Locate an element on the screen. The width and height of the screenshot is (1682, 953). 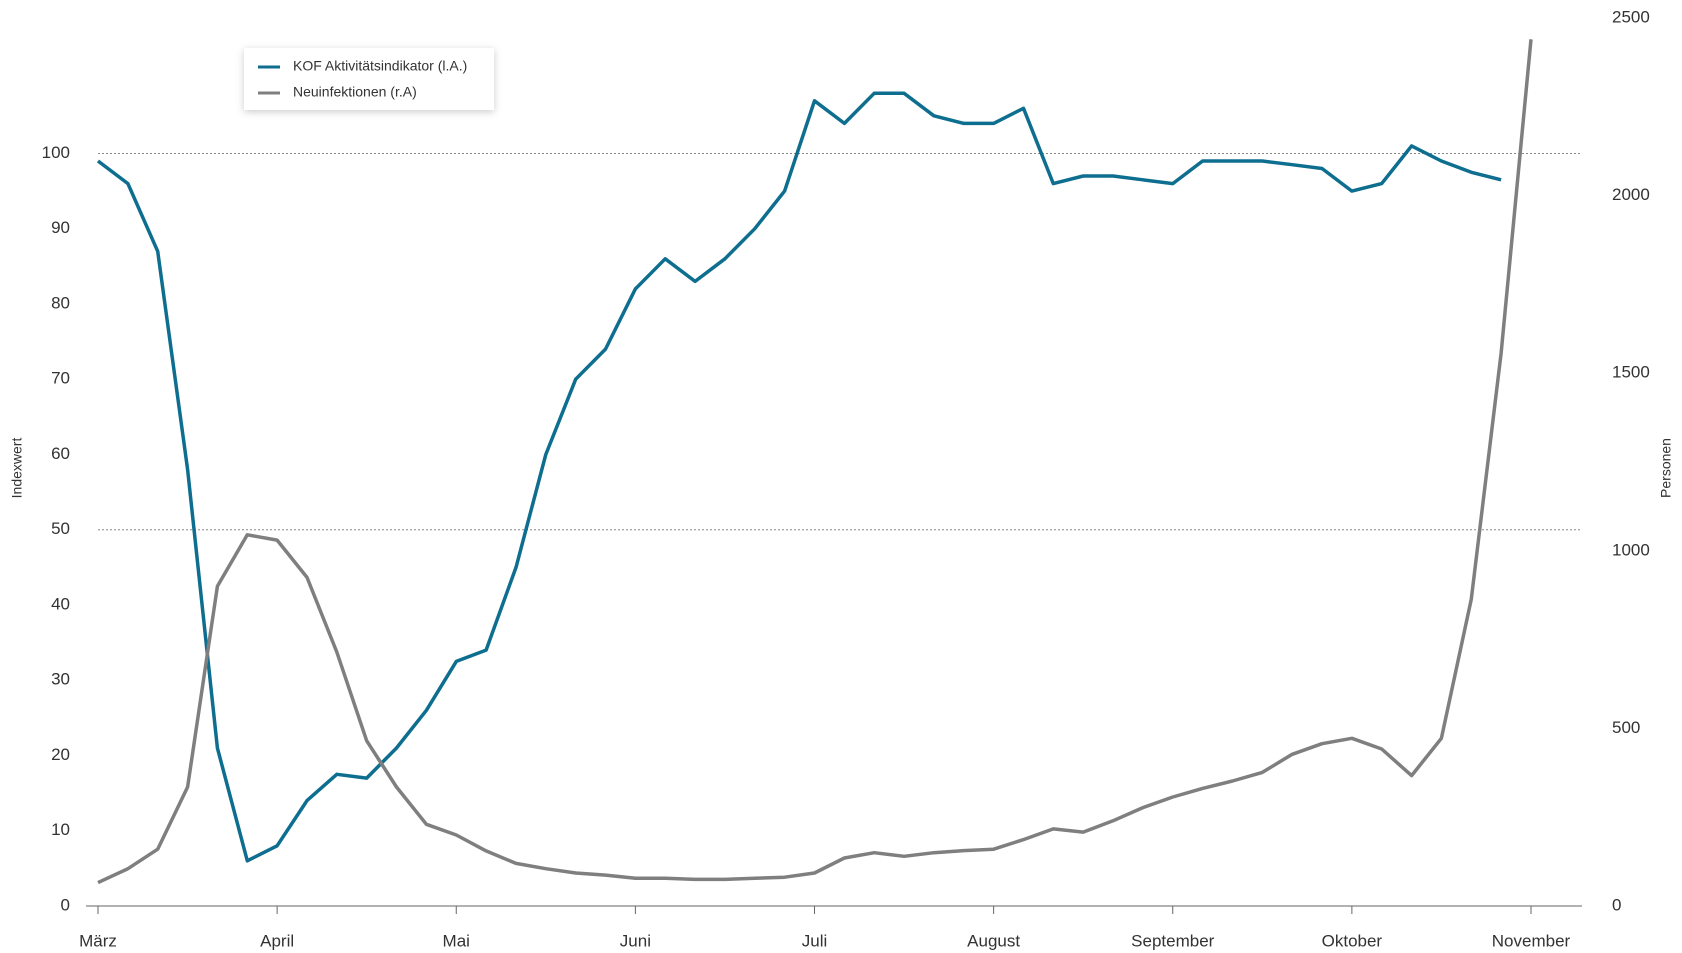
x-tick-label: Mai is located at coordinates (456, 940).